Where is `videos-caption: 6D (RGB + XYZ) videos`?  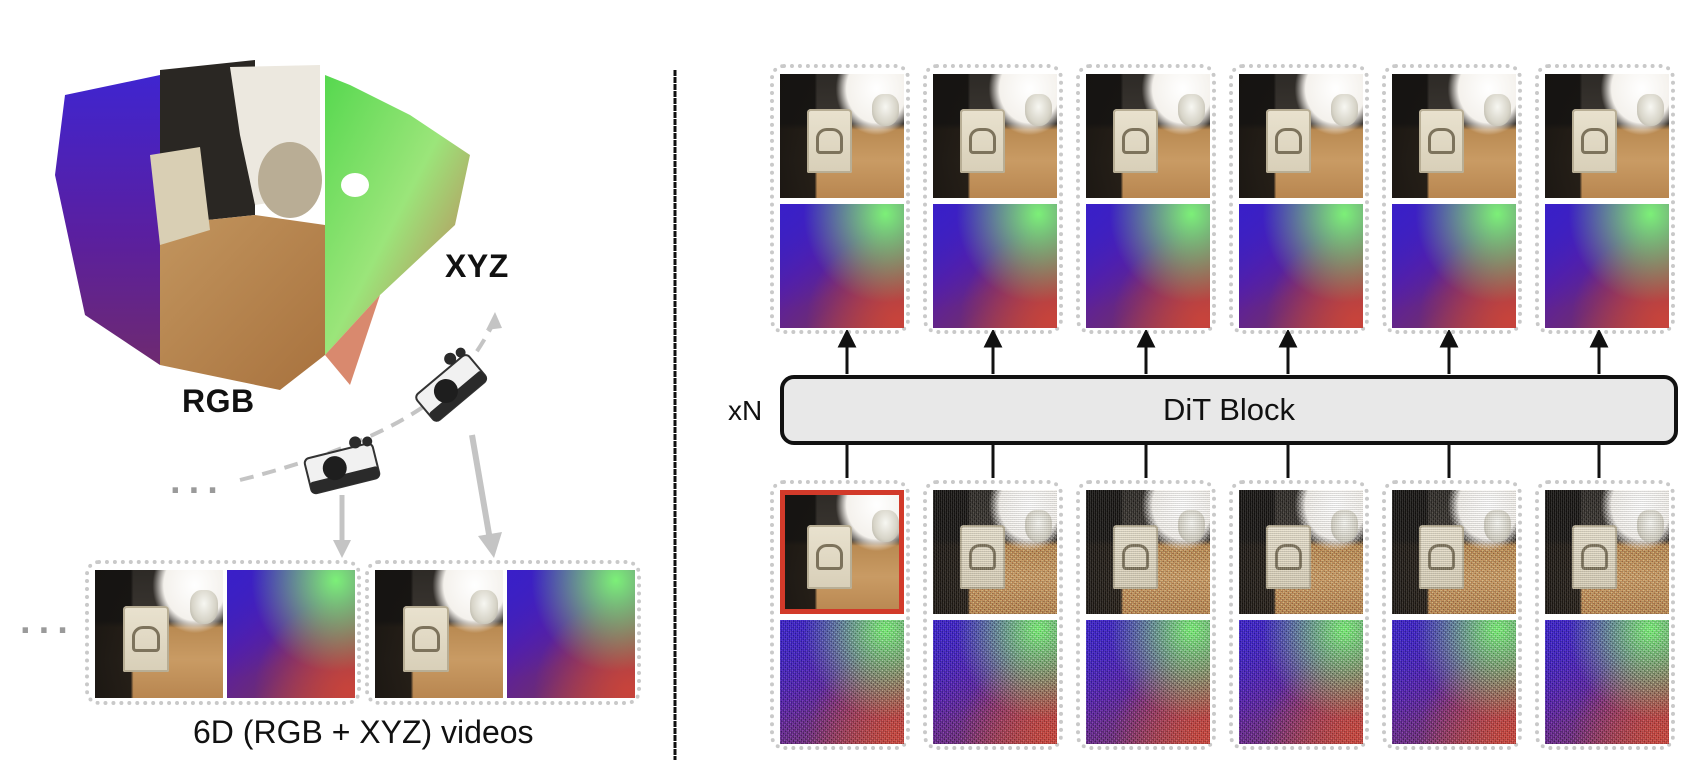 videos-caption: 6D (RGB + XYZ) videos is located at coordinates (363, 732).